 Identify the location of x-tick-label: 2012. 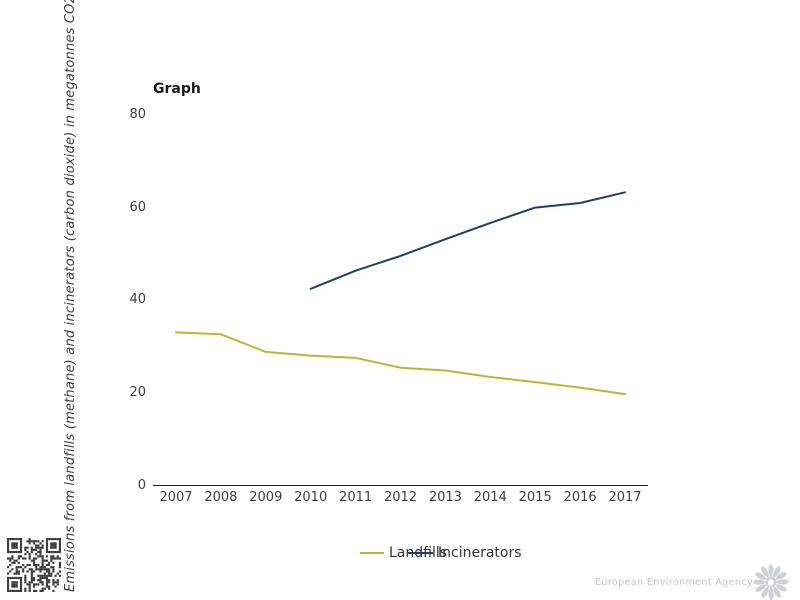
(400, 497).